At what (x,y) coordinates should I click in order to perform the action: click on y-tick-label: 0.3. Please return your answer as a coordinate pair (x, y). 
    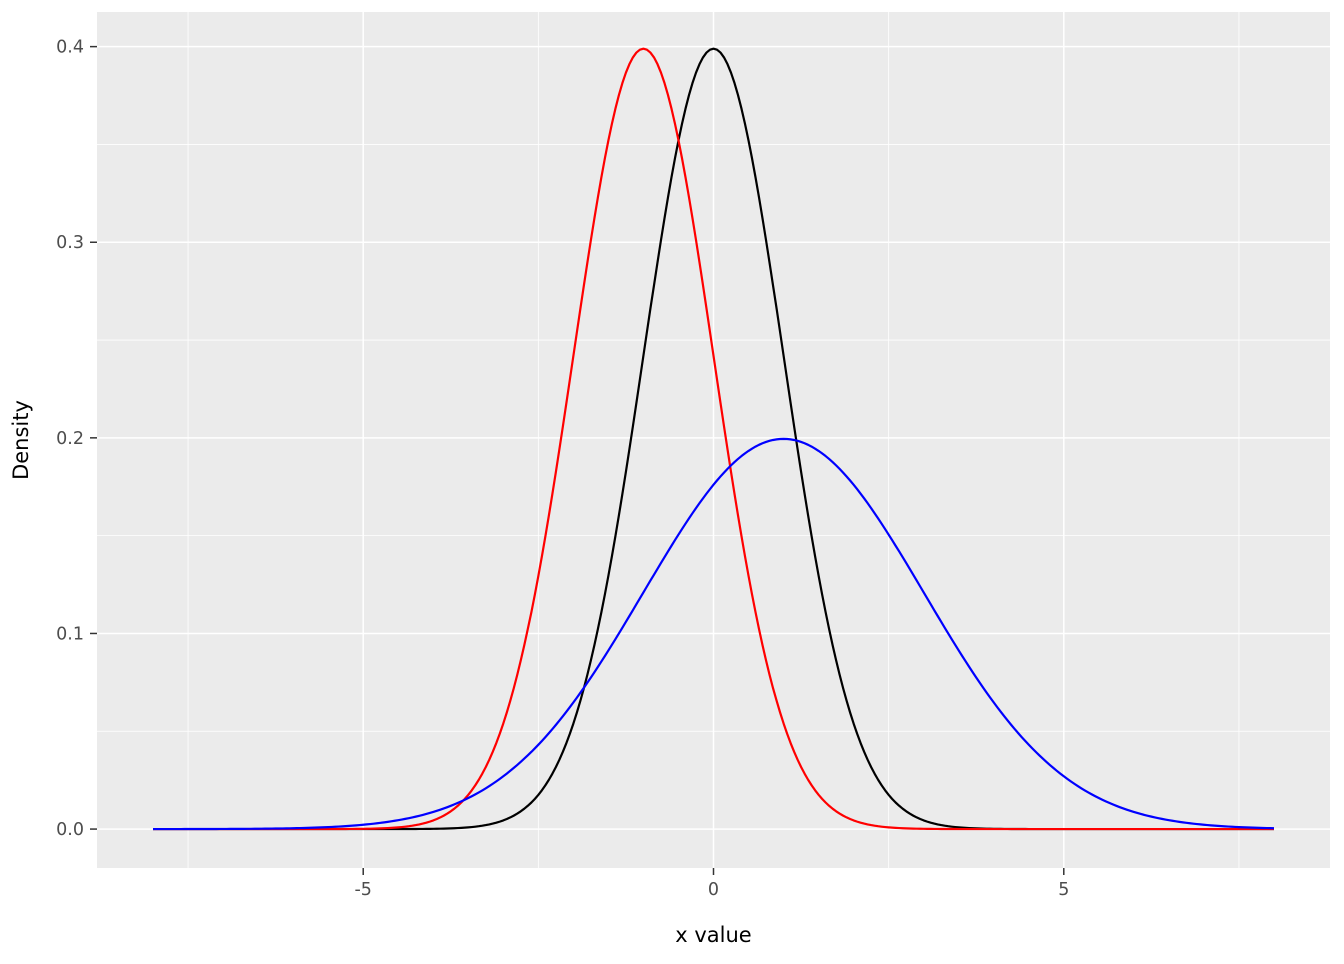
    Looking at the image, I should click on (70, 243).